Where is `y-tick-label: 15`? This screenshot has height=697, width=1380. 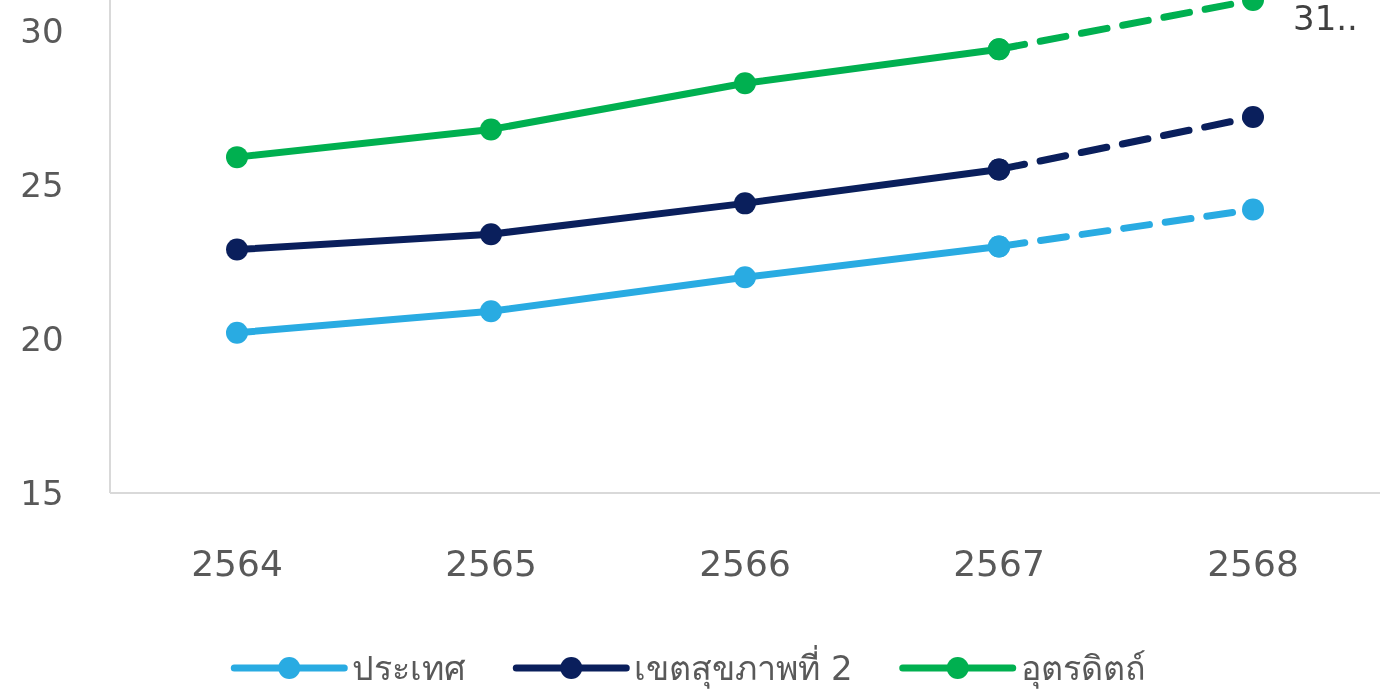
y-tick-label: 15 is located at coordinates (42, 493).